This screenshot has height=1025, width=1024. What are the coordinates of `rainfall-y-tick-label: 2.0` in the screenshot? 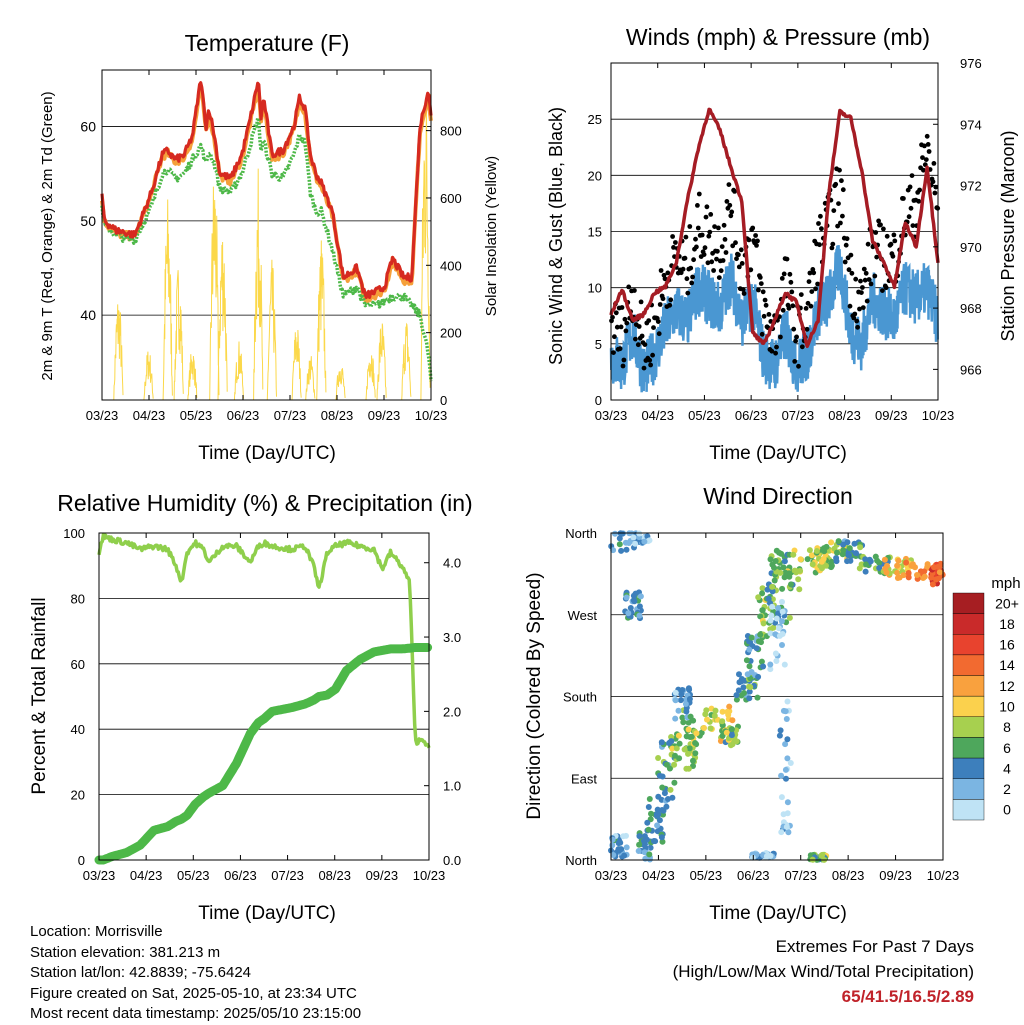 It's located at (452, 711).